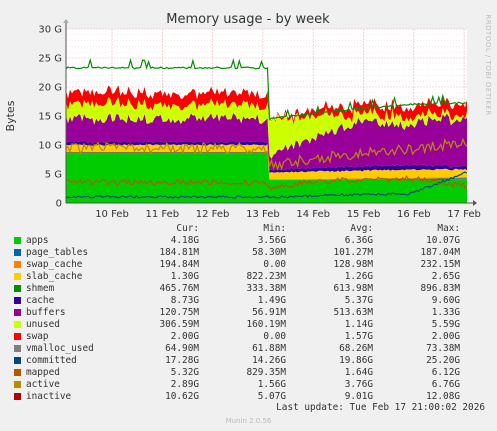 The image size is (497, 431). Describe the element at coordinates (37, 240) in the screenshot. I see `legend-name: apps` at that location.